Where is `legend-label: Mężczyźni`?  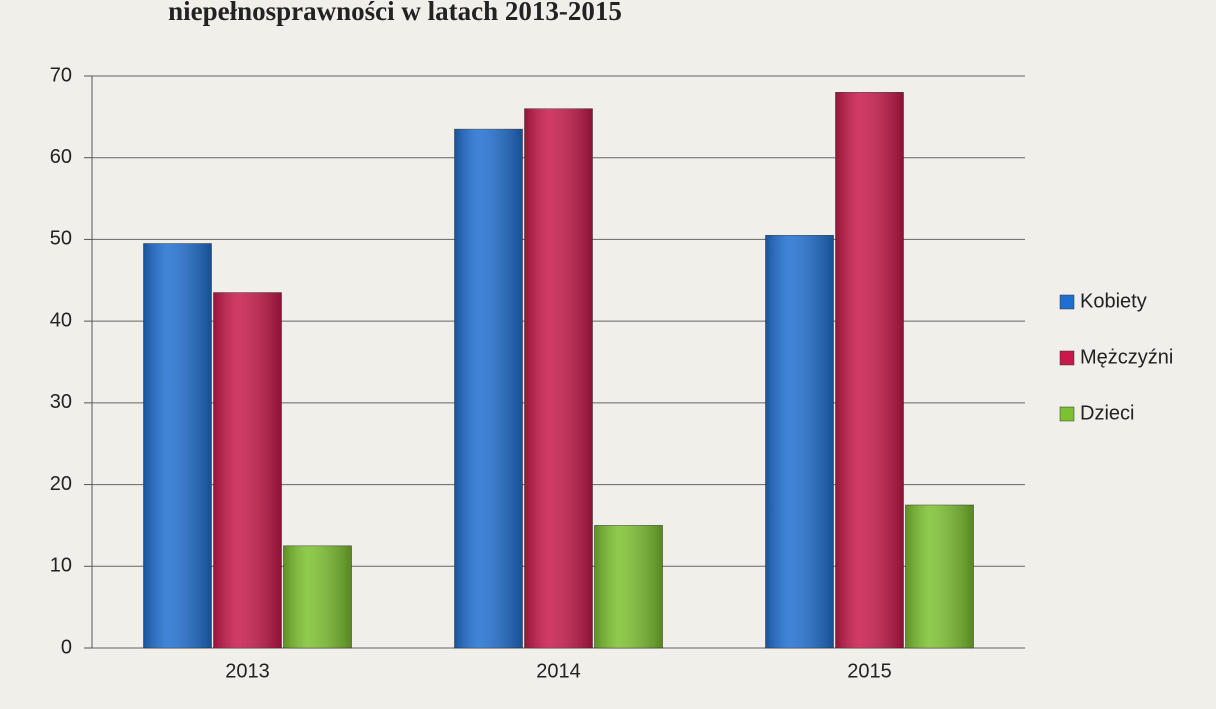 legend-label: Mężczyźni is located at coordinates (1126, 357).